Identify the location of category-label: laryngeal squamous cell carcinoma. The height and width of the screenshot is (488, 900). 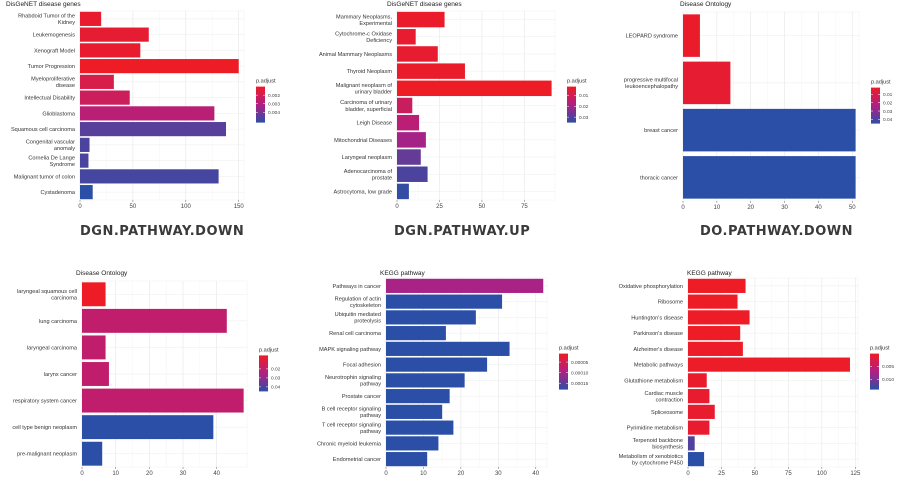
(47, 295).